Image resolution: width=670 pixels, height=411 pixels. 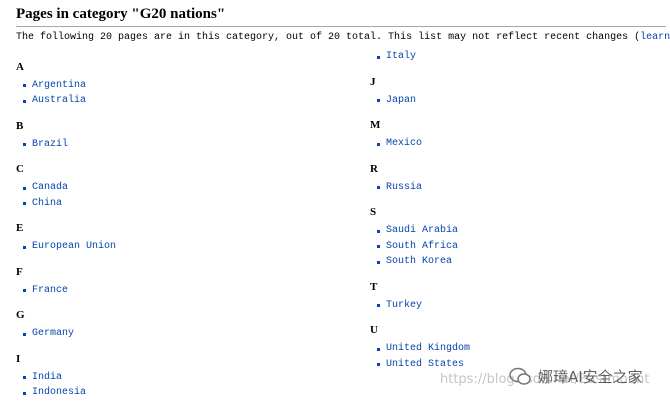 I want to click on letter-group: G Germany, so click(x=176, y=325).